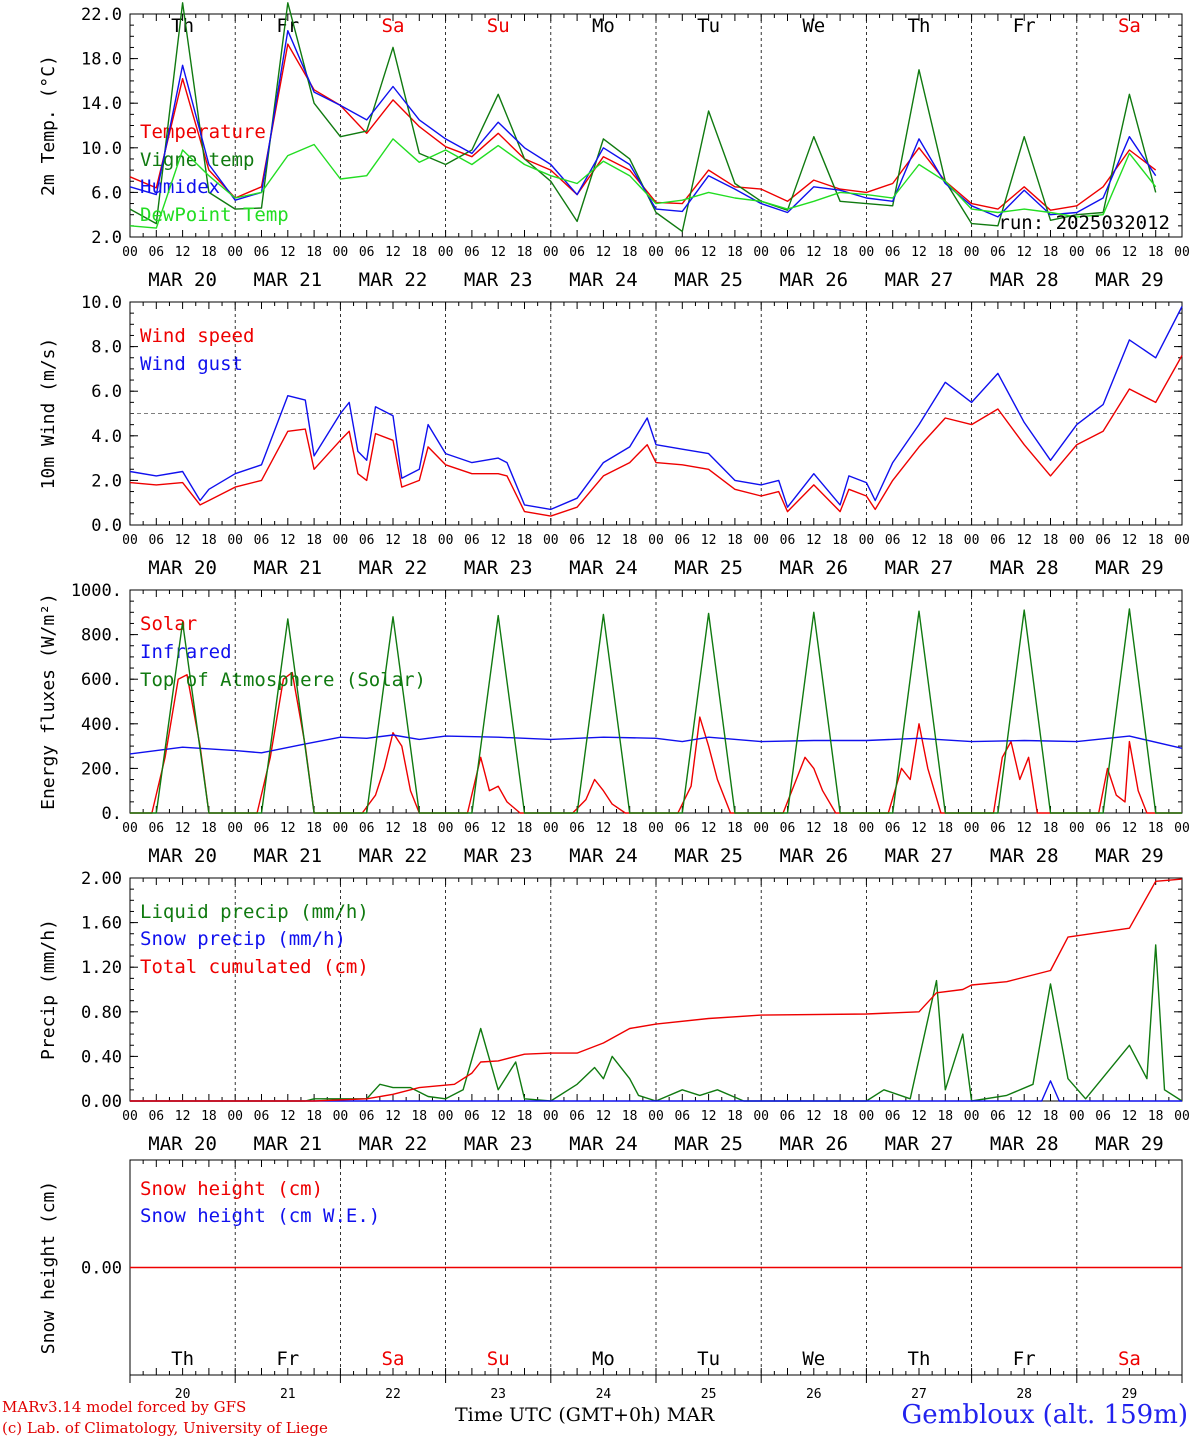 This screenshot has height=1440, width=1194. What do you see at coordinates (101, 680) in the screenshot?
I see `y-tick-label: 600.` at bounding box center [101, 680].